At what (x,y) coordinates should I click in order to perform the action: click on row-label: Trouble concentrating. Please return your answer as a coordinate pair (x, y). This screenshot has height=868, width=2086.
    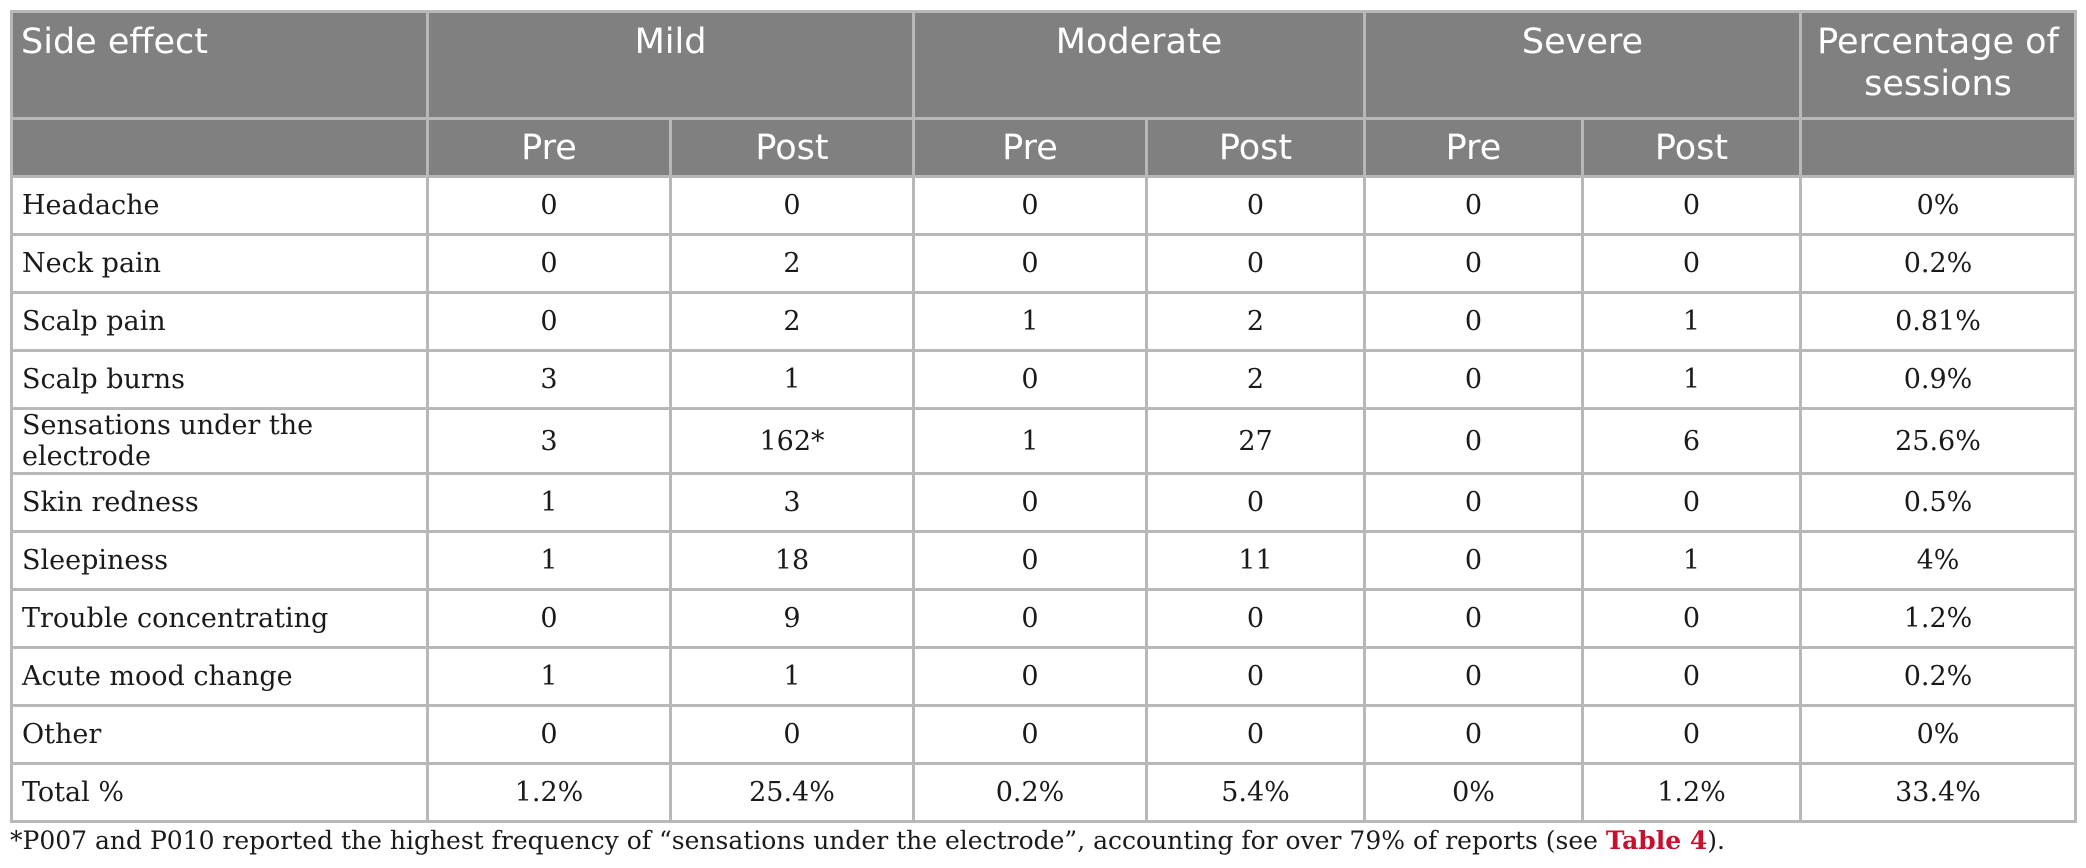
    Looking at the image, I should click on (219, 618).